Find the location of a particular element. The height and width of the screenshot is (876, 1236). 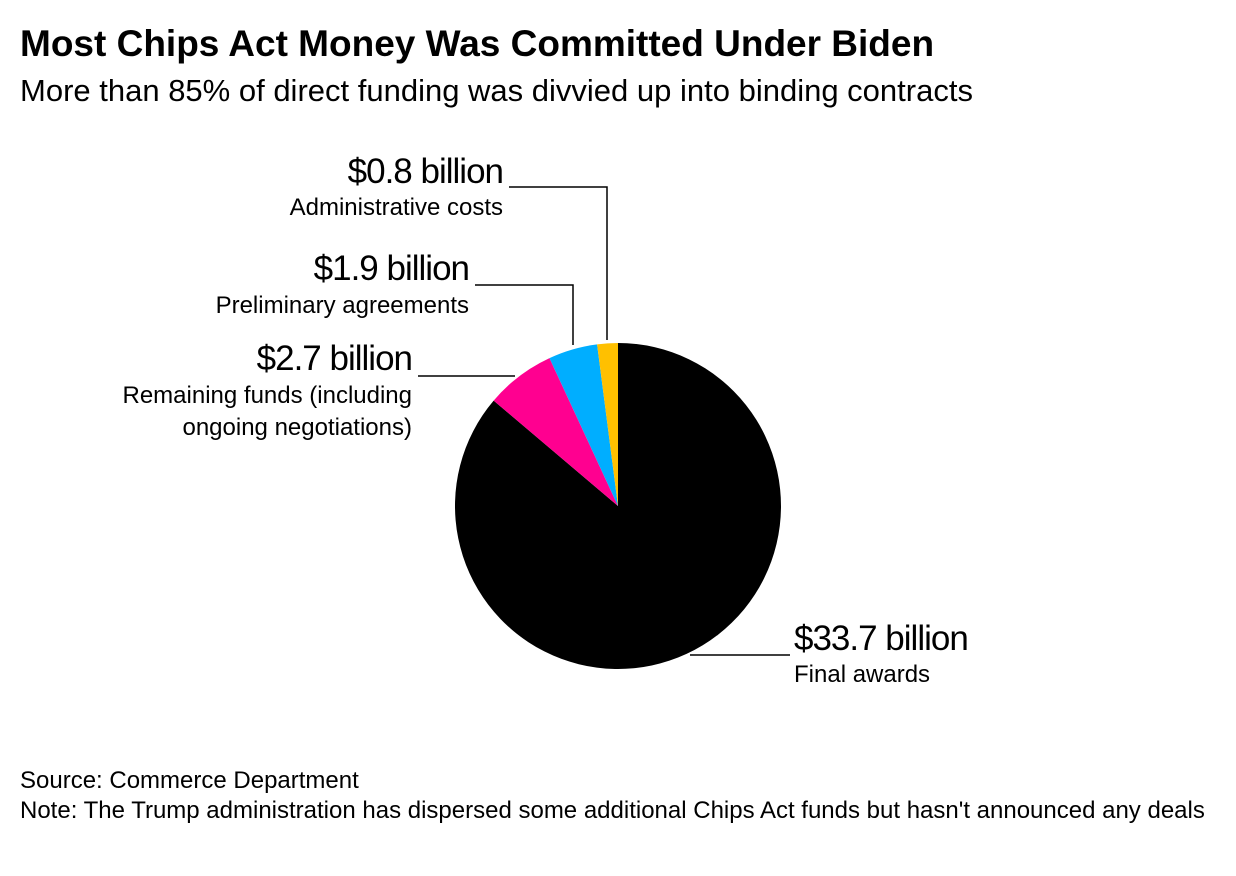

pie-slice-preliminary-agreements is located at coordinates (583, 425).